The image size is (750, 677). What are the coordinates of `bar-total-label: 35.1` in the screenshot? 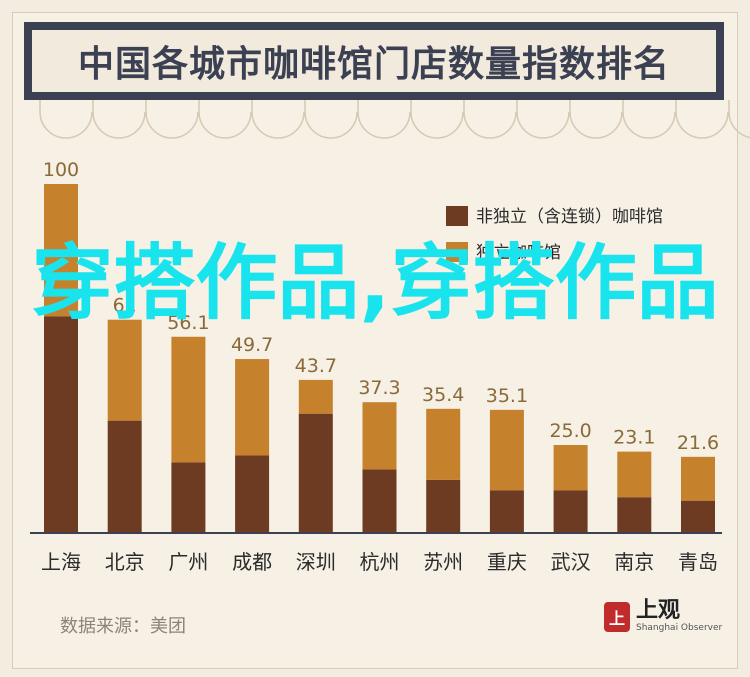 It's located at (507, 396).